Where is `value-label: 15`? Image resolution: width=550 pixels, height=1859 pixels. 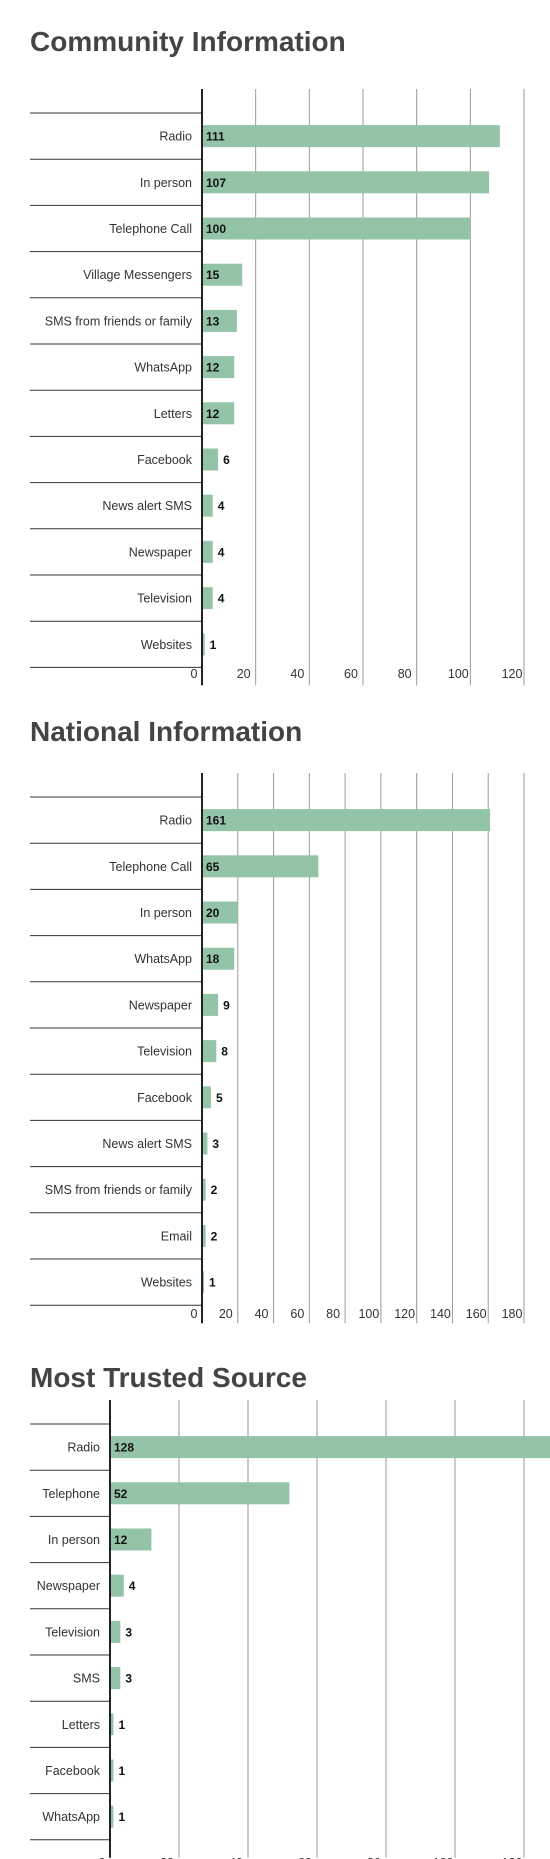 value-label: 15 is located at coordinates (213, 275).